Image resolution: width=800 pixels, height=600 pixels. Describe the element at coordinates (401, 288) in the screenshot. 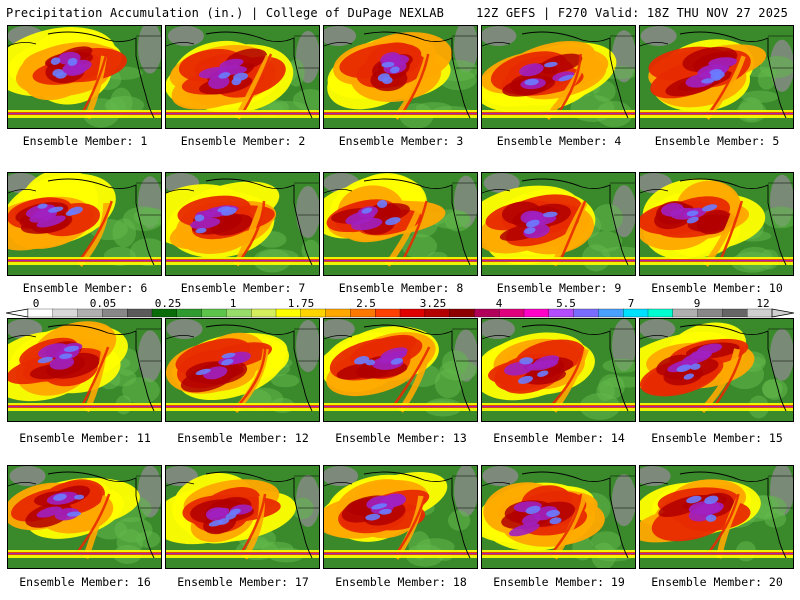

I see `ensemble-member-label-8: Ensemble Member: 8` at that location.